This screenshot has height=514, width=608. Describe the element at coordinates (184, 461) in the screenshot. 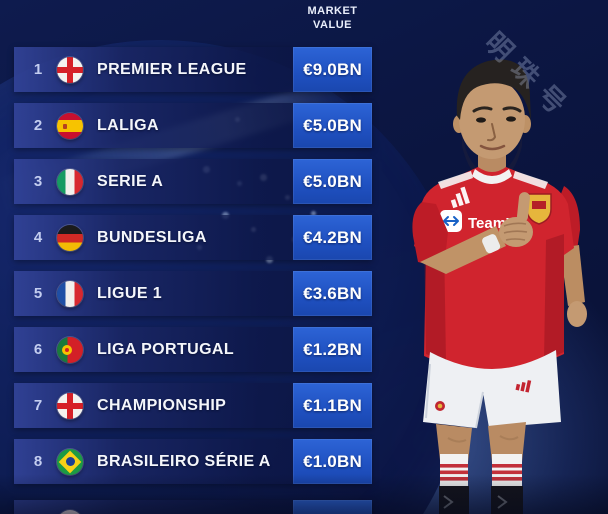

I see `league-name: BRASILEIRO SÉRIE A` at that location.